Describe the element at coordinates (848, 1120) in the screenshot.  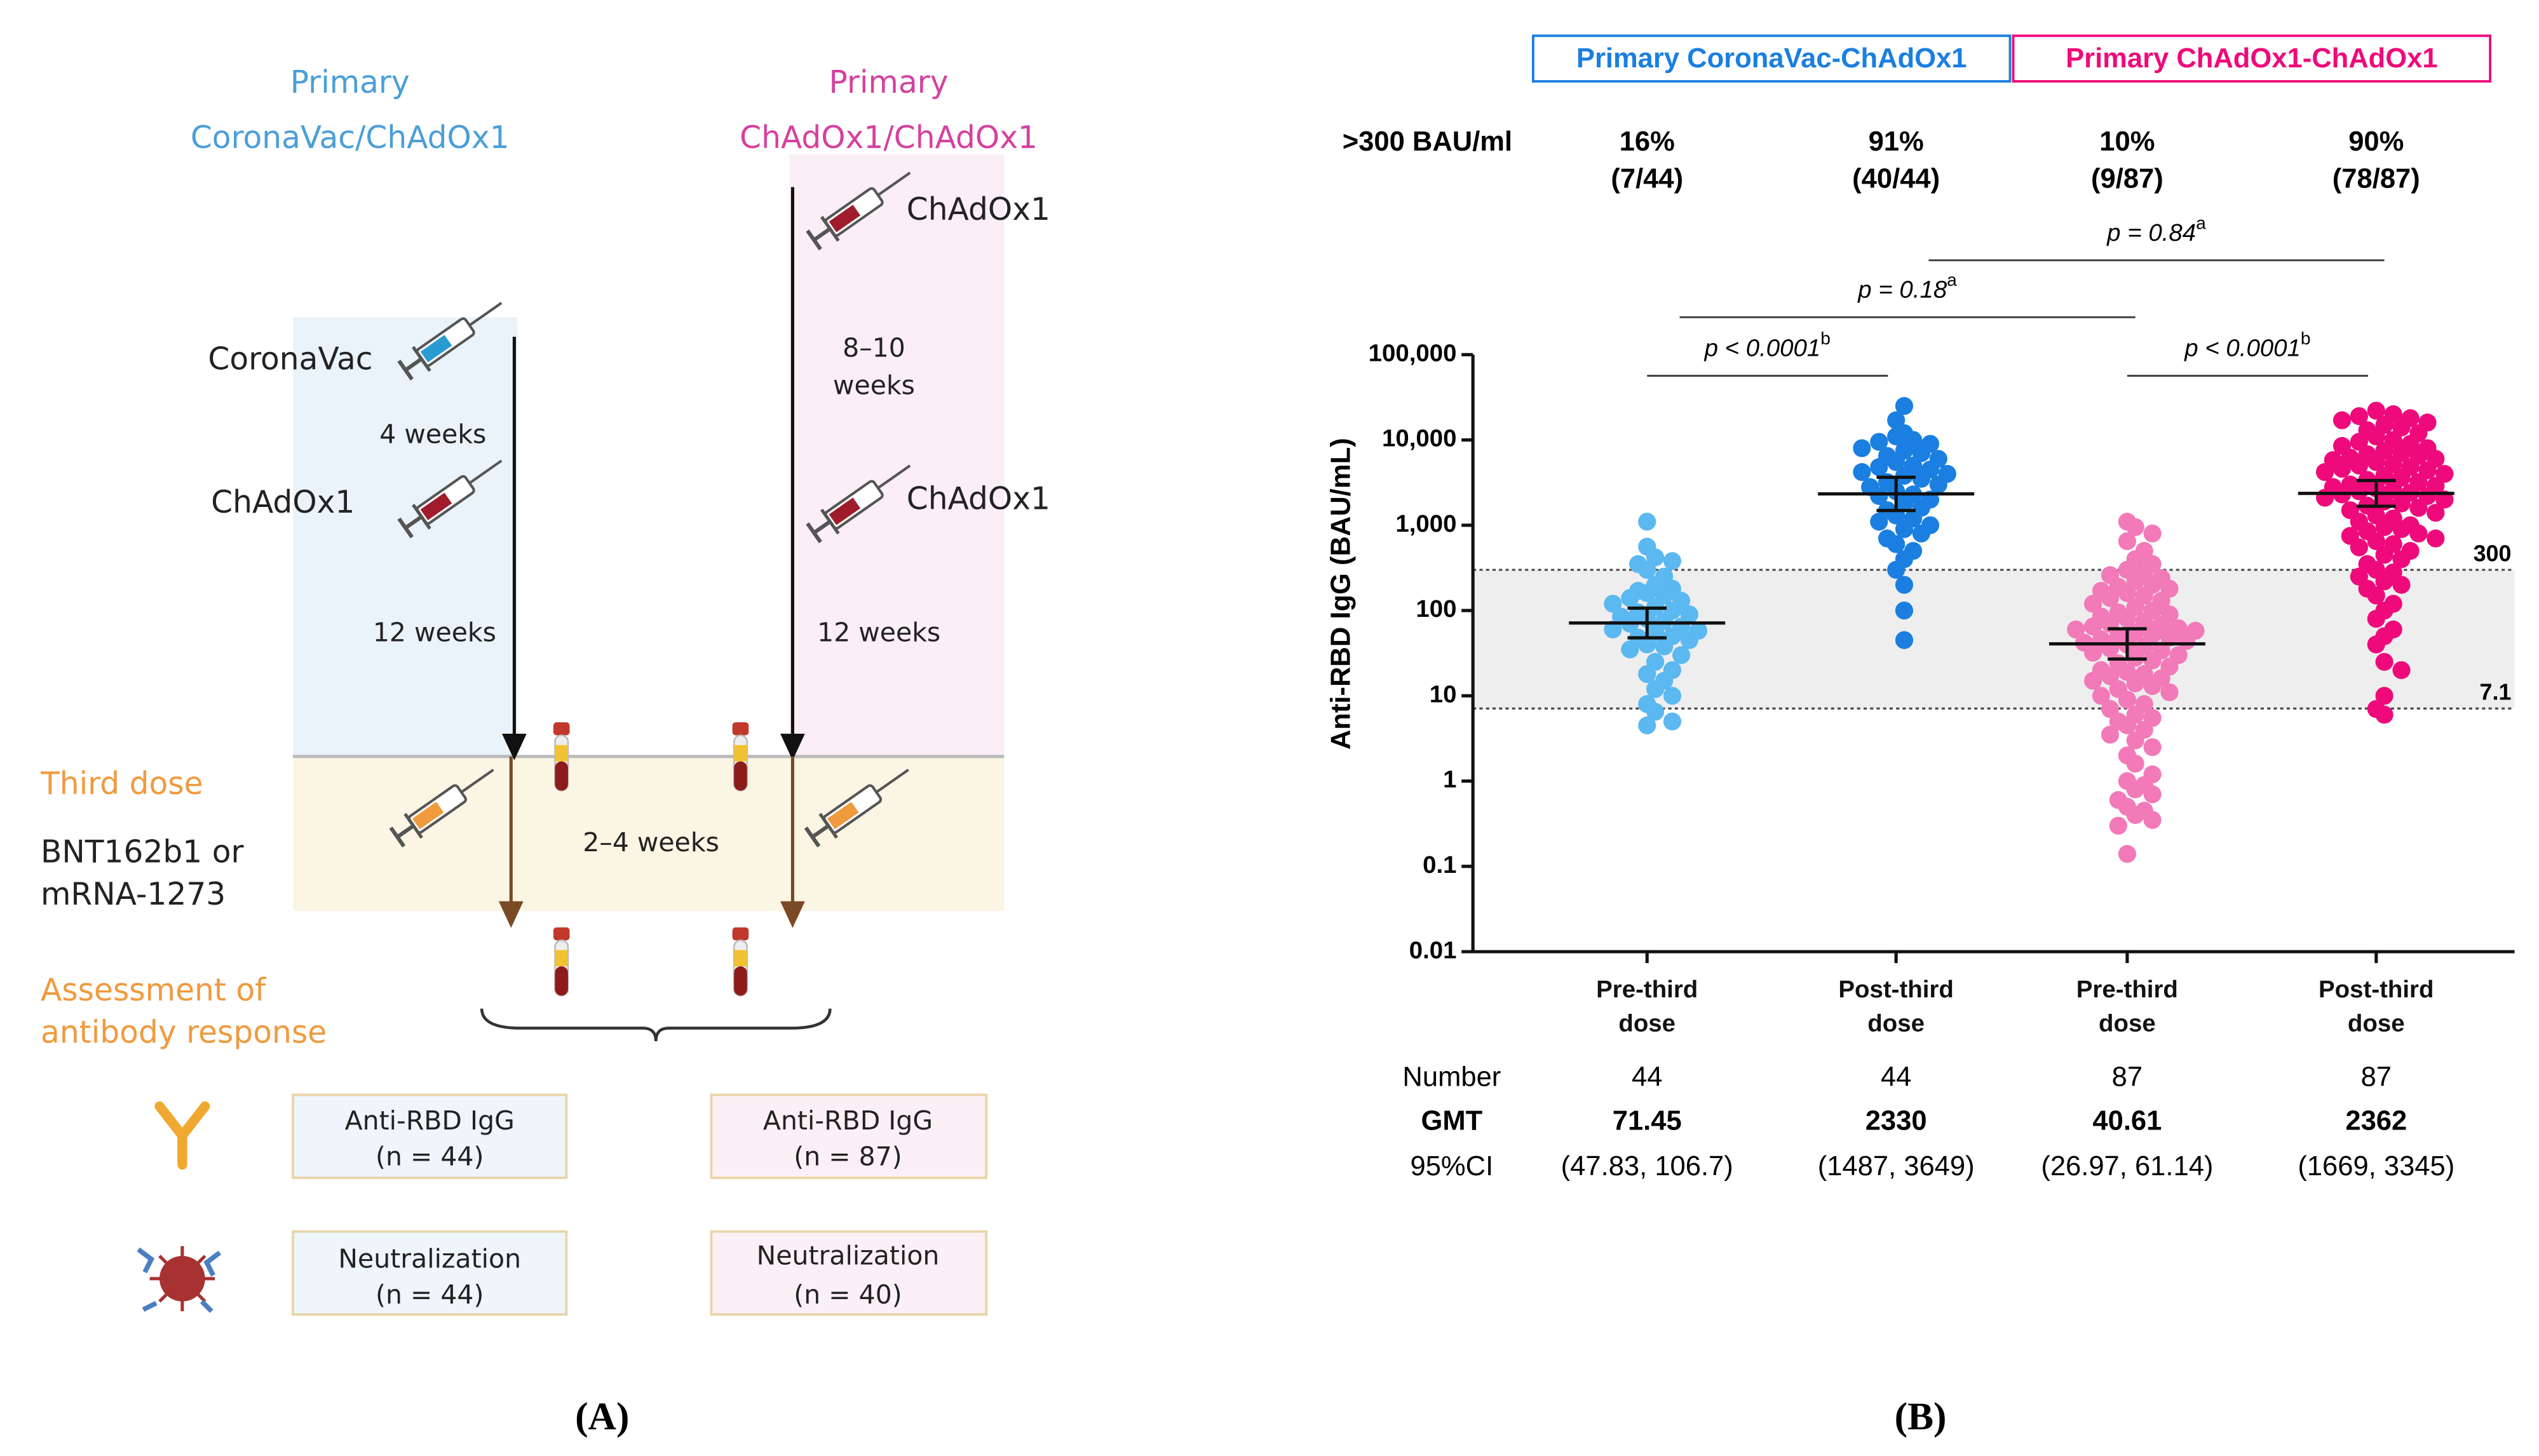
I see `box-label: Anti-RBD IgG` at that location.